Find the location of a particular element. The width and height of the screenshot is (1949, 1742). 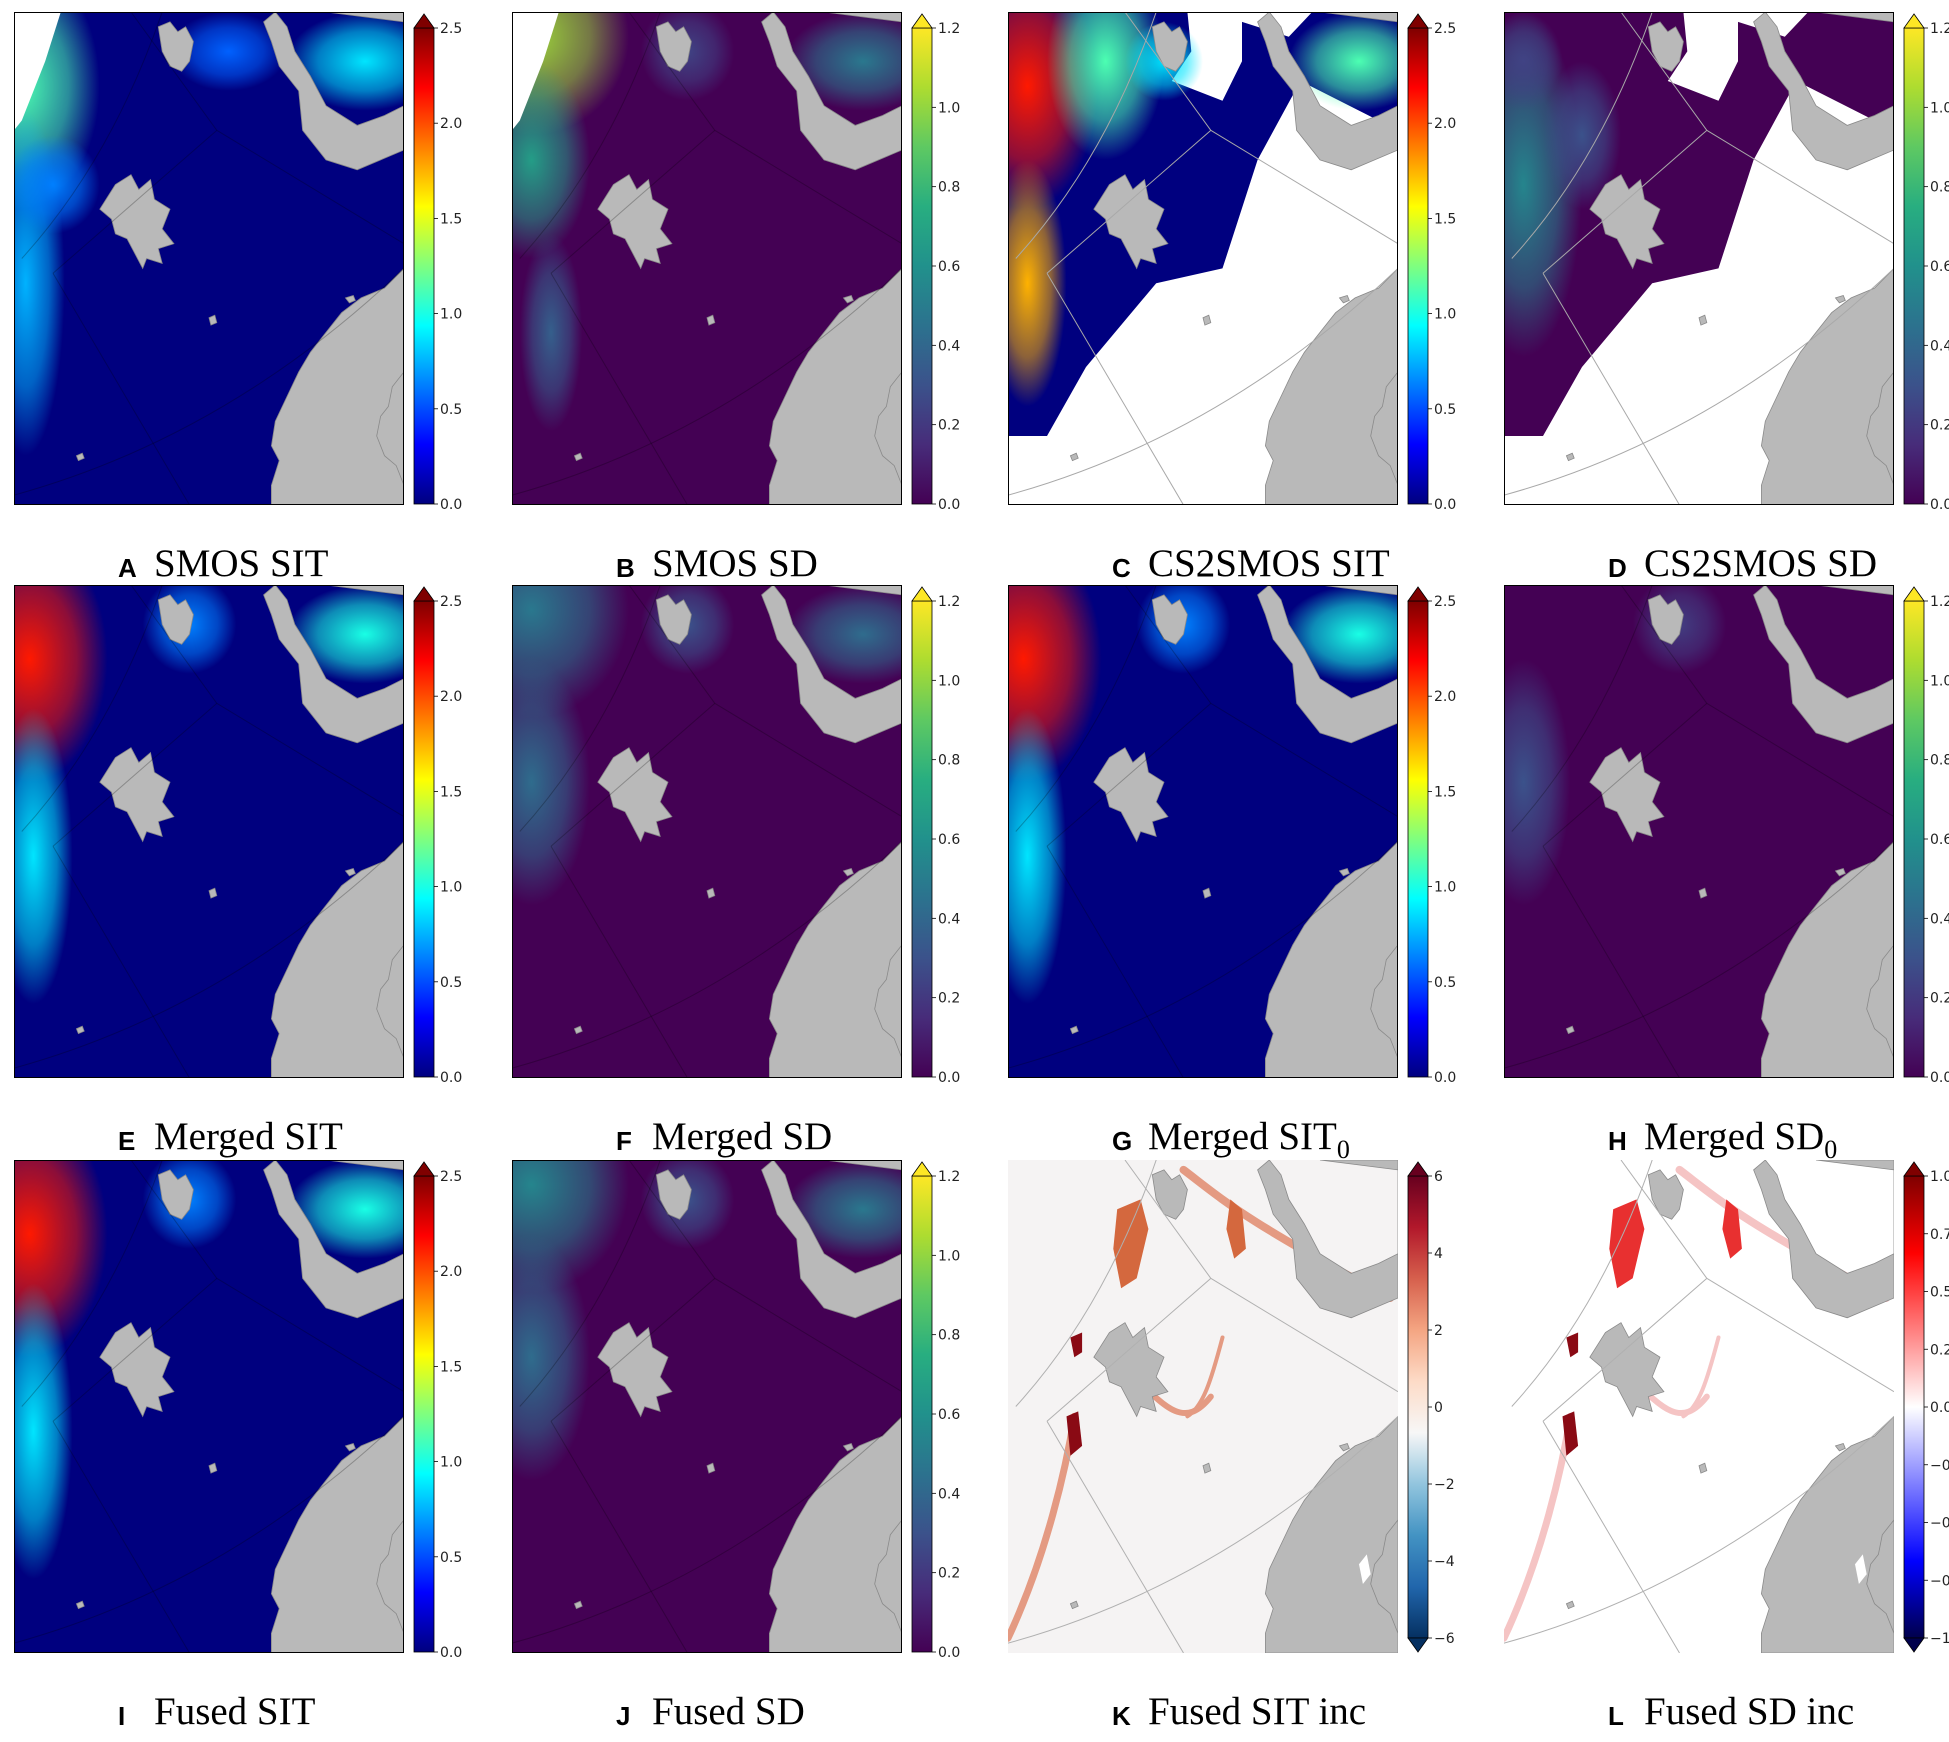

increment-patch is located at coordinates (1732, 1229).